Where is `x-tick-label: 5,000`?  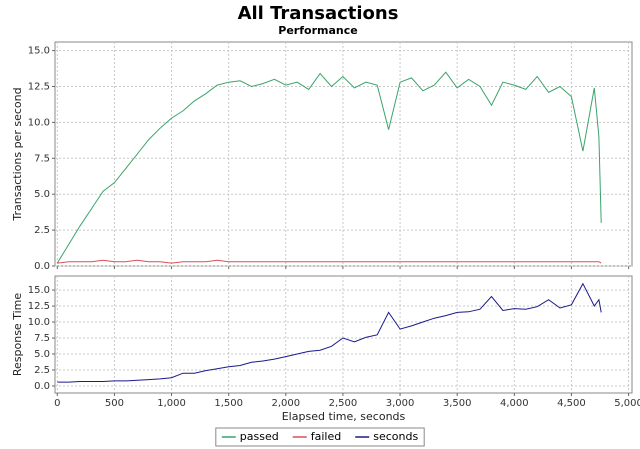
x-tick-label: 5,000 is located at coordinates (627, 403).